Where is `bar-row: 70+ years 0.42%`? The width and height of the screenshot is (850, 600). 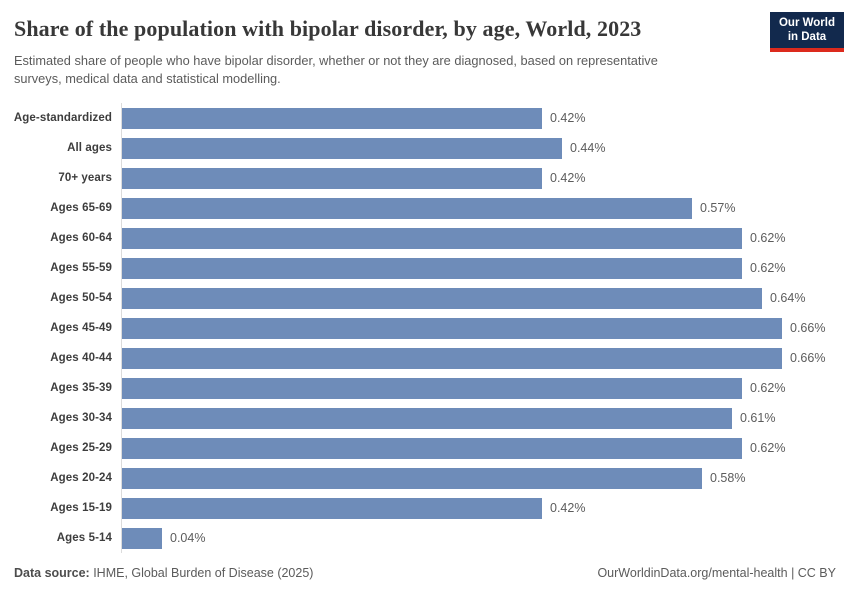
bar-row: 70+ years 0.42% is located at coordinates (425, 178).